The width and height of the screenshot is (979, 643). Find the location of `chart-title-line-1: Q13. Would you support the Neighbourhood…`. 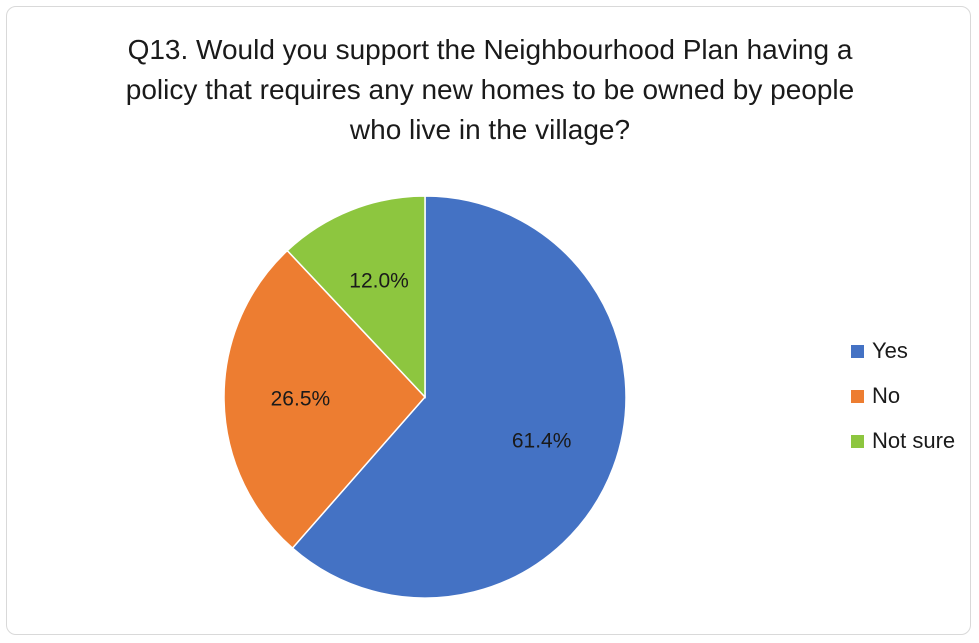

chart-title-line-1: Q13. Would you support the Neighbourhood… is located at coordinates (490, 49).